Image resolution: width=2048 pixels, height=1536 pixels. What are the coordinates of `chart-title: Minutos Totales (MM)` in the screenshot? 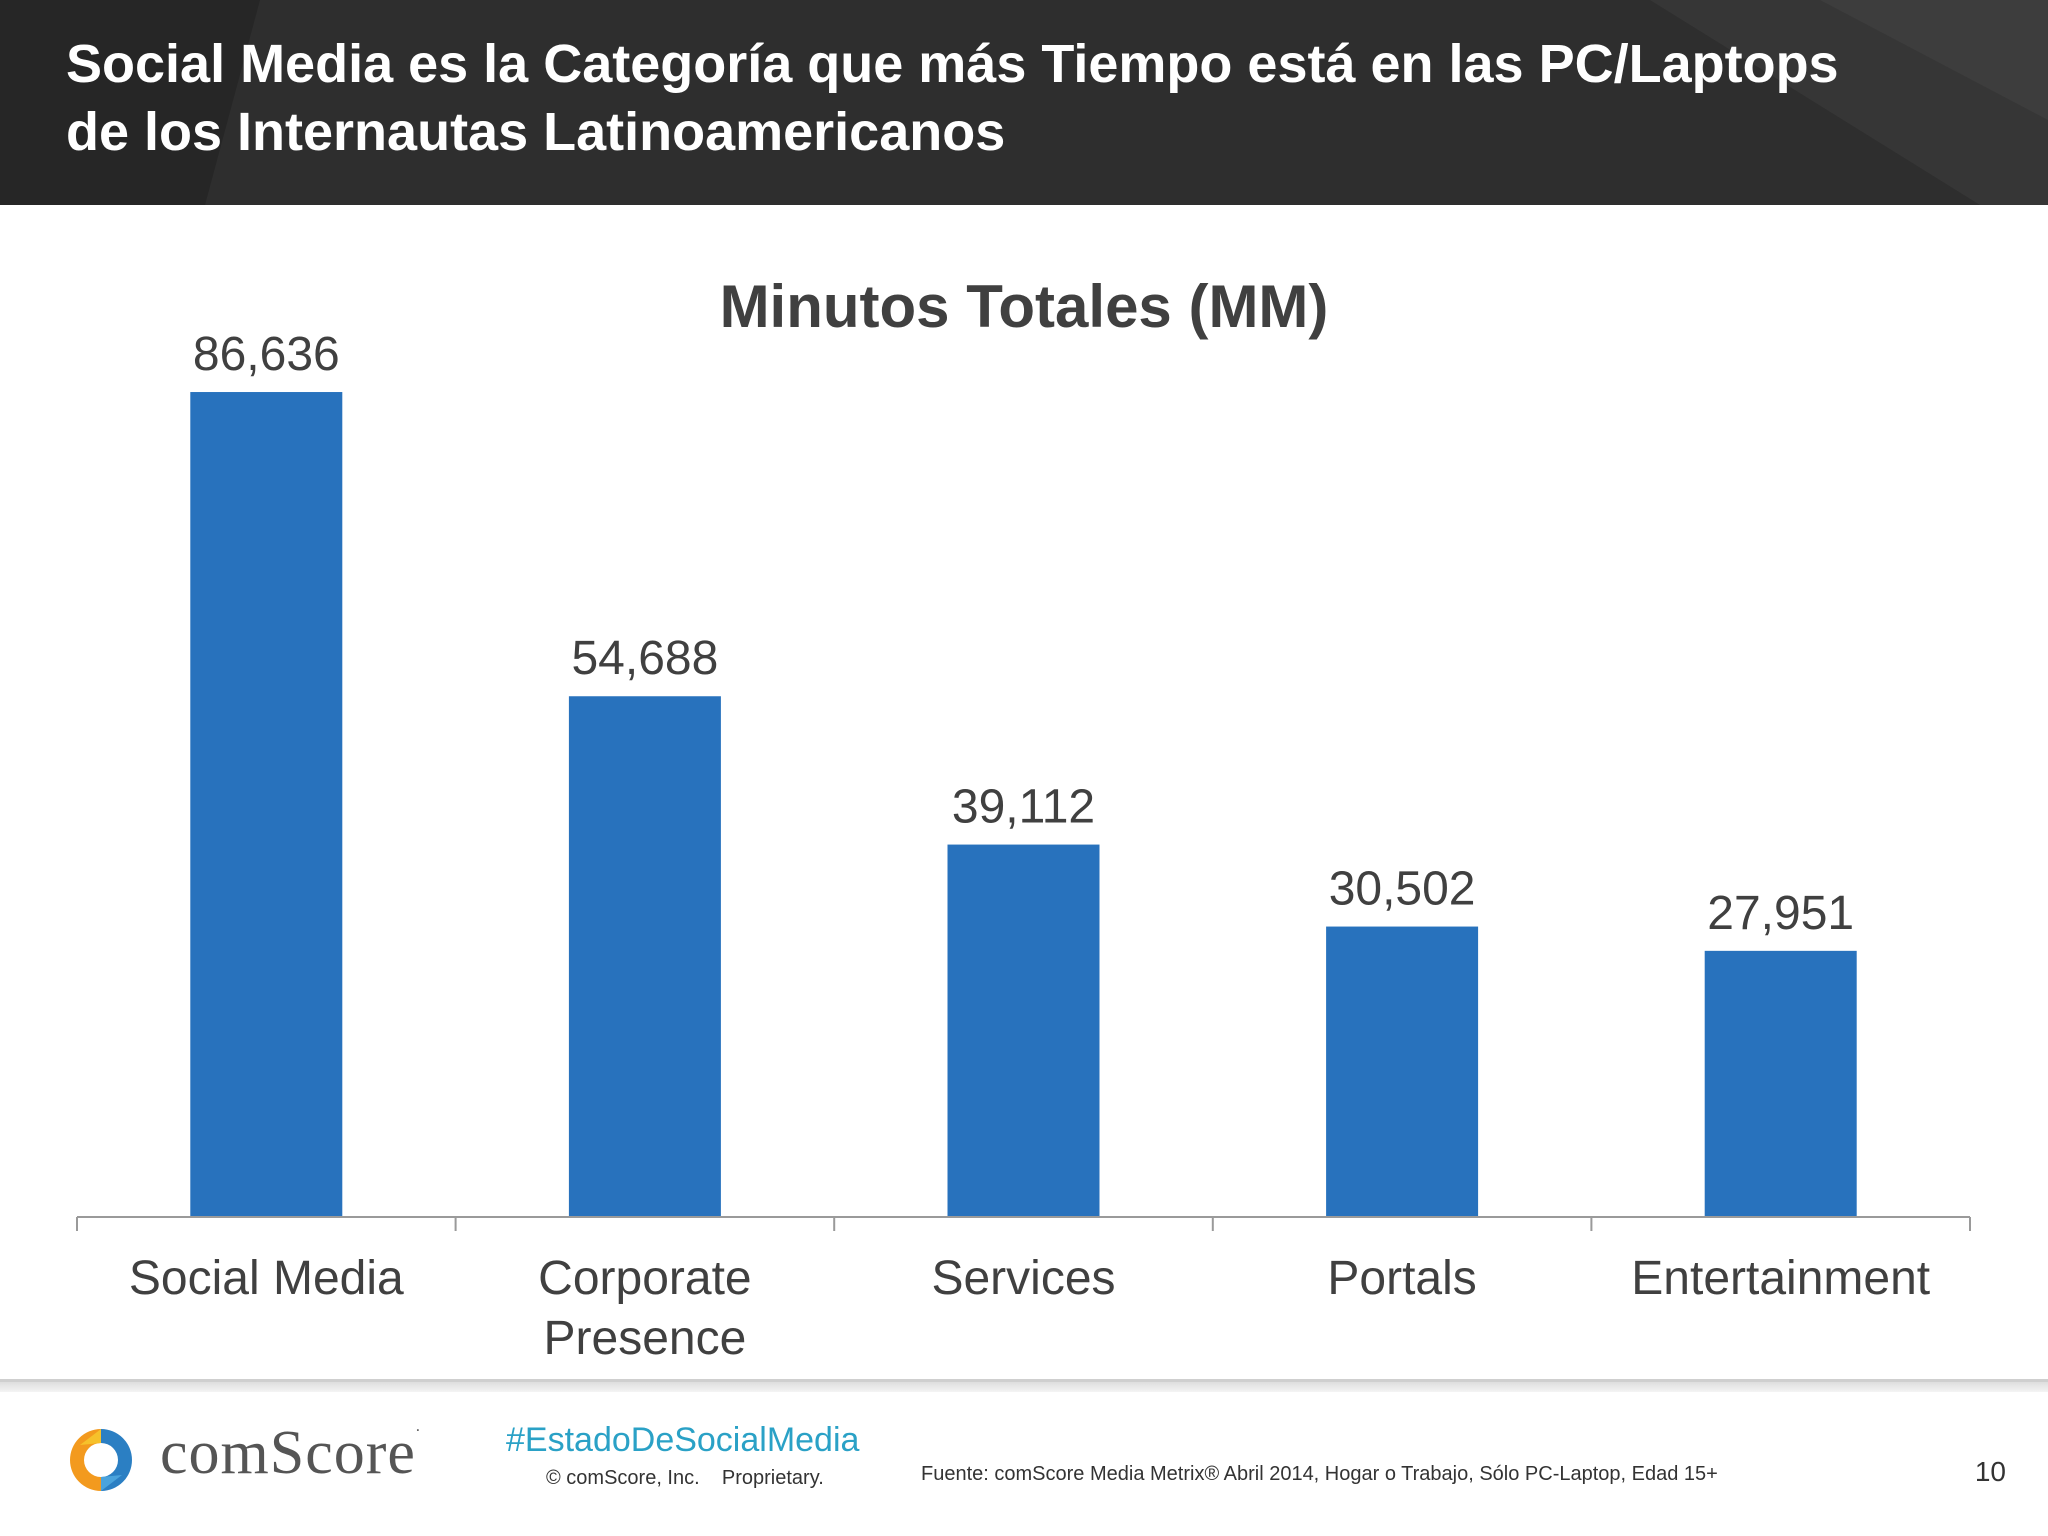 It's located at (1024, 306).